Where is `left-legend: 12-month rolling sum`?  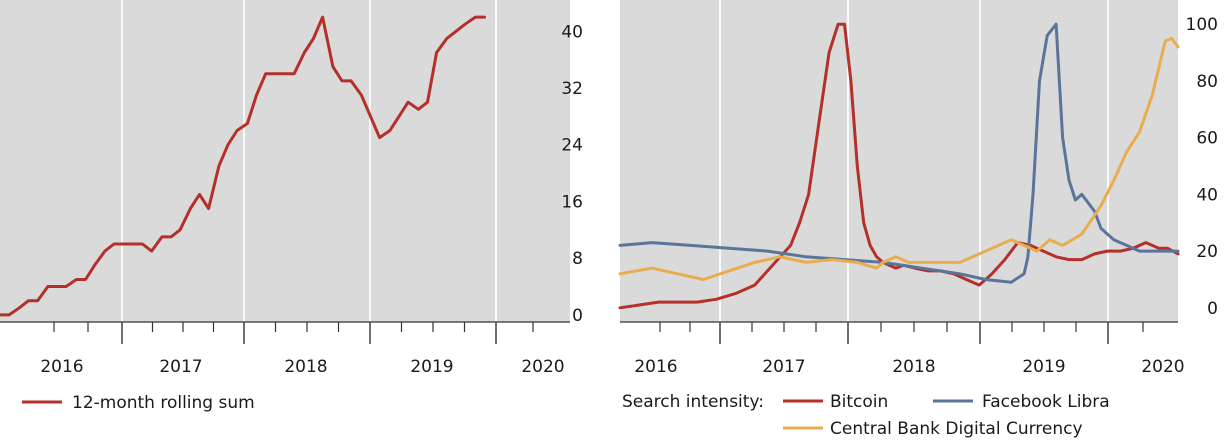
left-legend: 12-month rolling sum is located at coordinates (138, 403).